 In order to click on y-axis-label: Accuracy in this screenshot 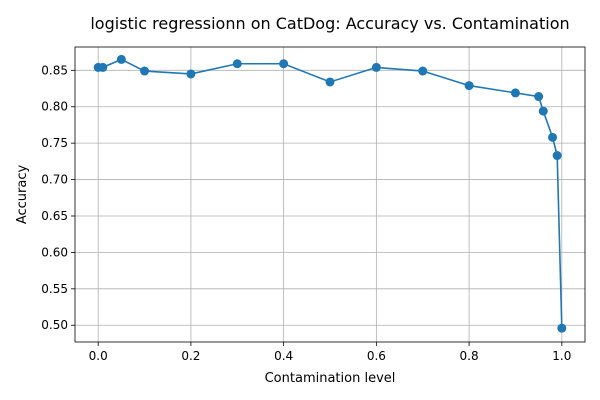, I will do `click(22, 195)`.